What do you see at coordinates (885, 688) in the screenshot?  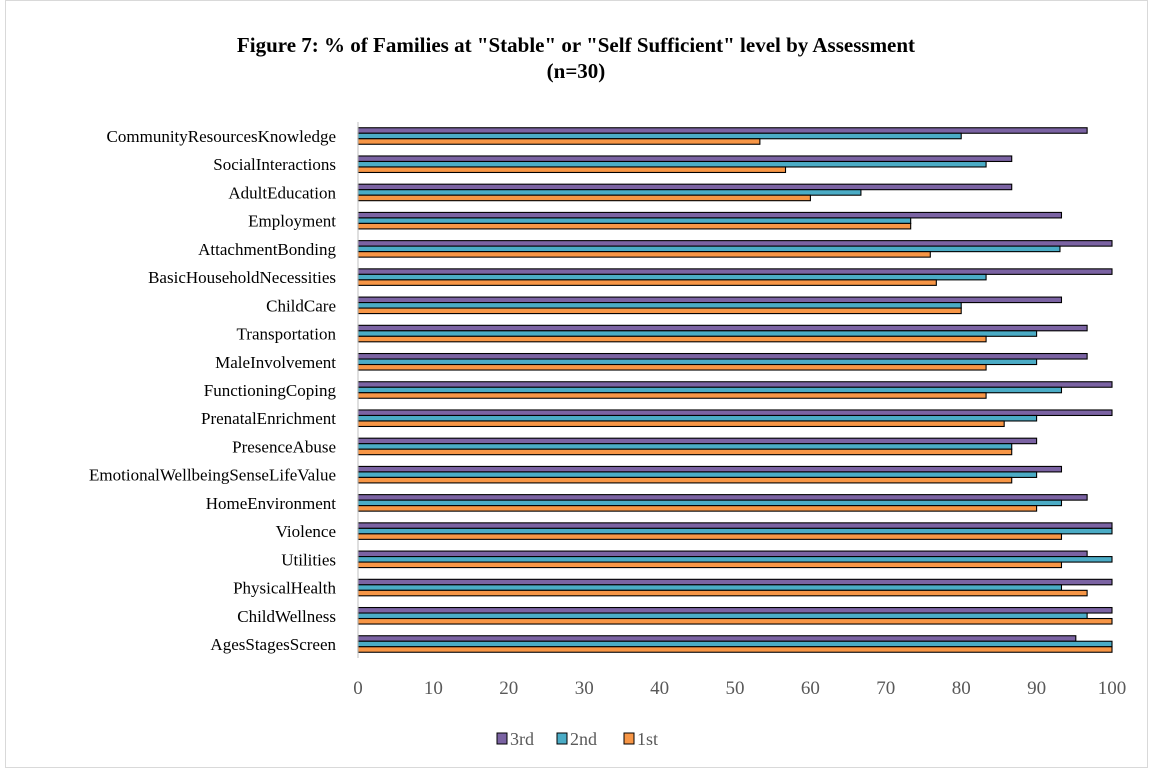 I see `x-tick-label-70: 70` at bounding box center [885, 688].